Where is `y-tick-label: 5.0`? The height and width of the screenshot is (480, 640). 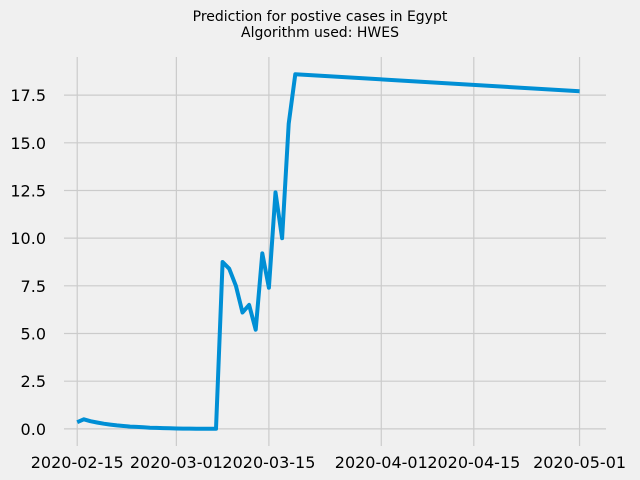 y-tick-label: 5.0 is located at coordinates (33, 333).